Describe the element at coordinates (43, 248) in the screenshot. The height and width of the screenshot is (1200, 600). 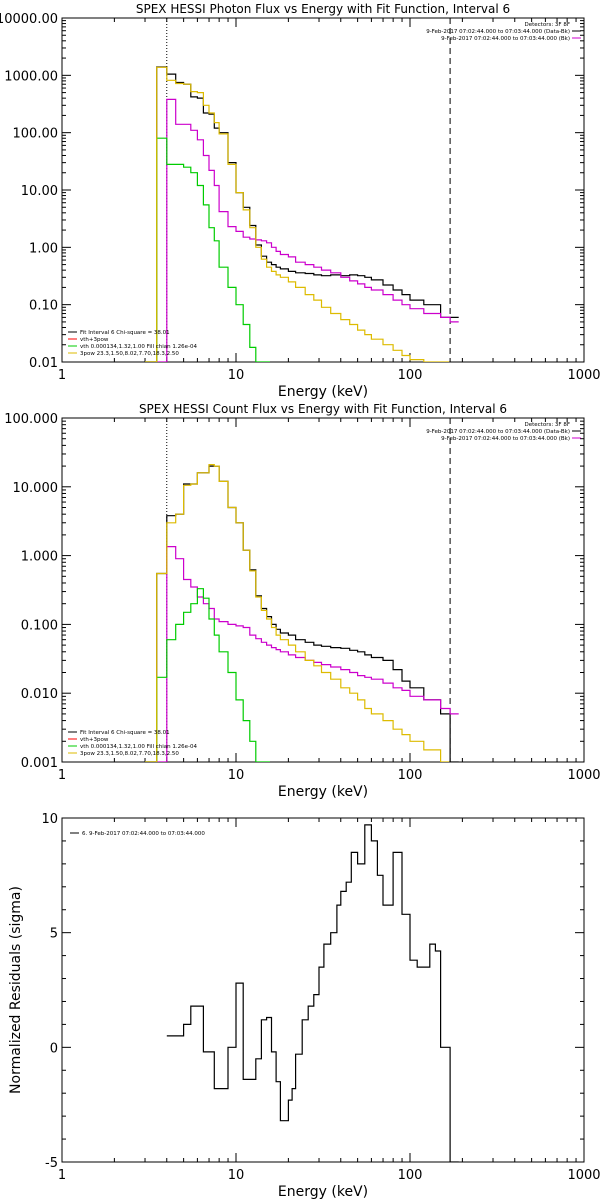
I see `y-tick-label: 1.00` at that location.